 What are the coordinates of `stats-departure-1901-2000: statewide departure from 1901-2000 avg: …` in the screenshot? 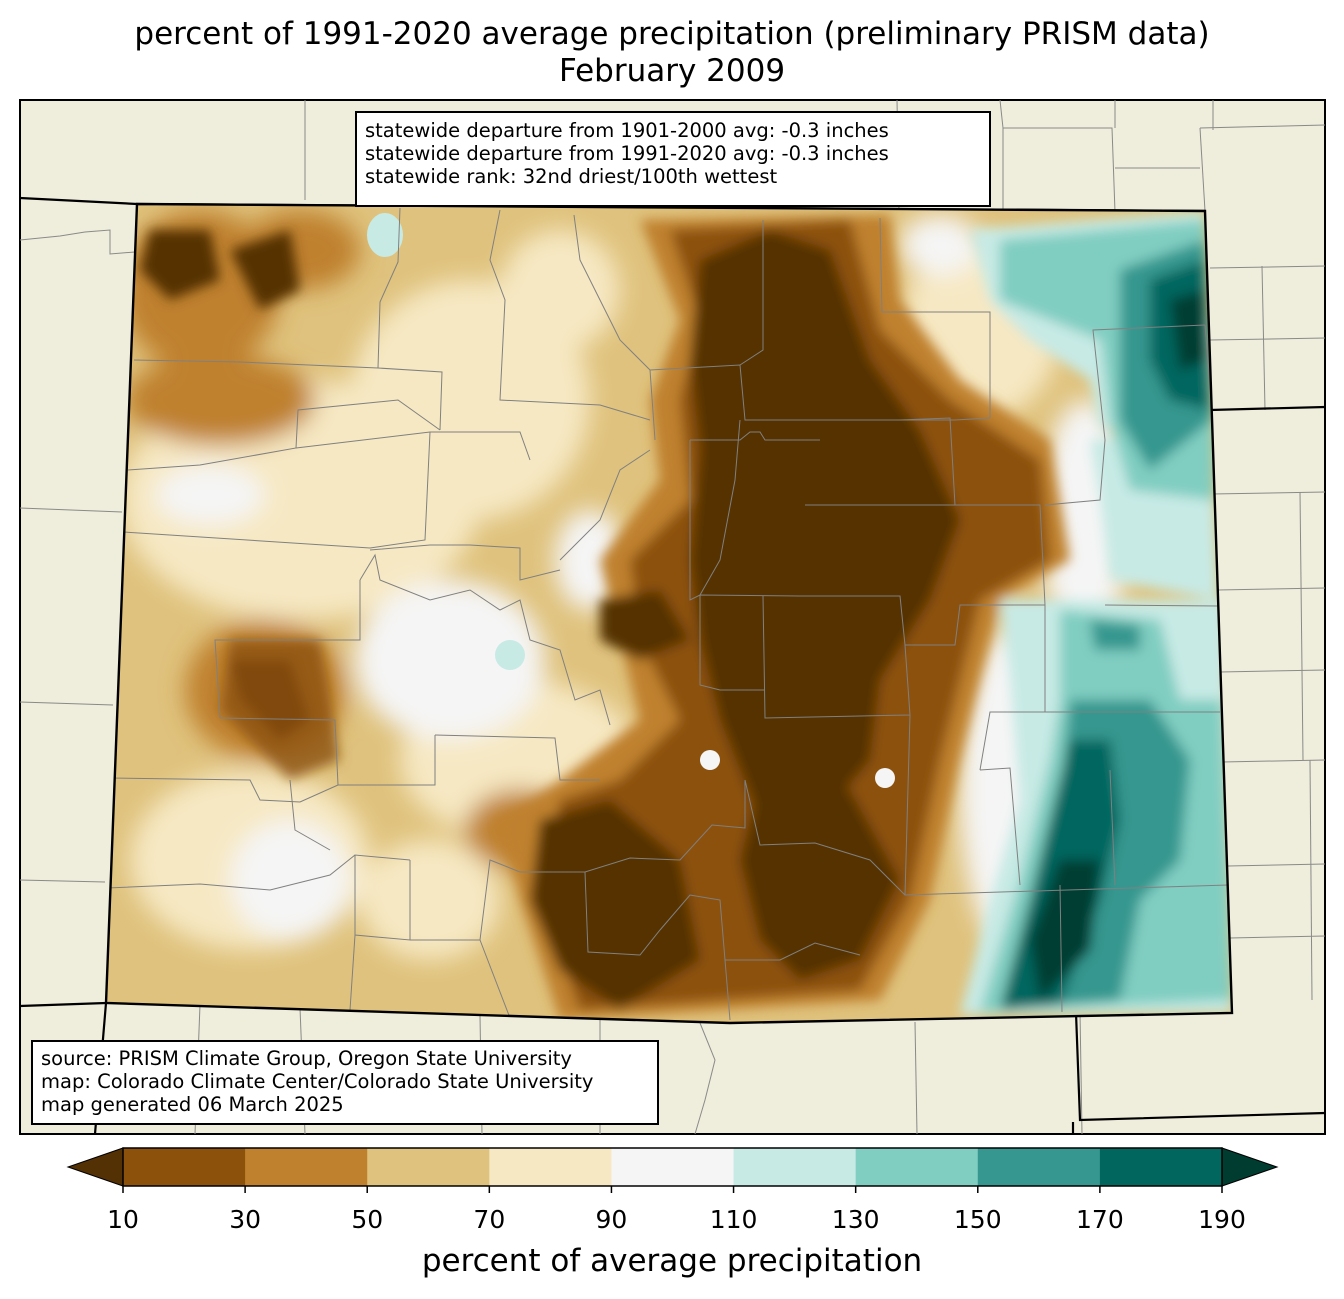 It's located at (627, 130).